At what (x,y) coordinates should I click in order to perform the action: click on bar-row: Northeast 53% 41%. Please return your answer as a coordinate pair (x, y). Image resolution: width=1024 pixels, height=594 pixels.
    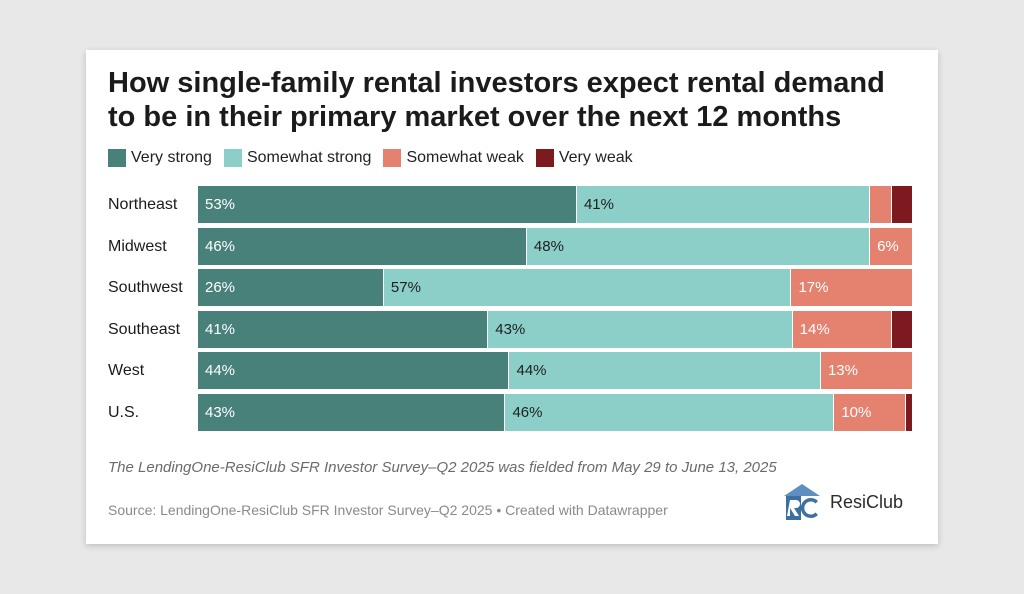
    Looking at the image, I should click on (512, 204).